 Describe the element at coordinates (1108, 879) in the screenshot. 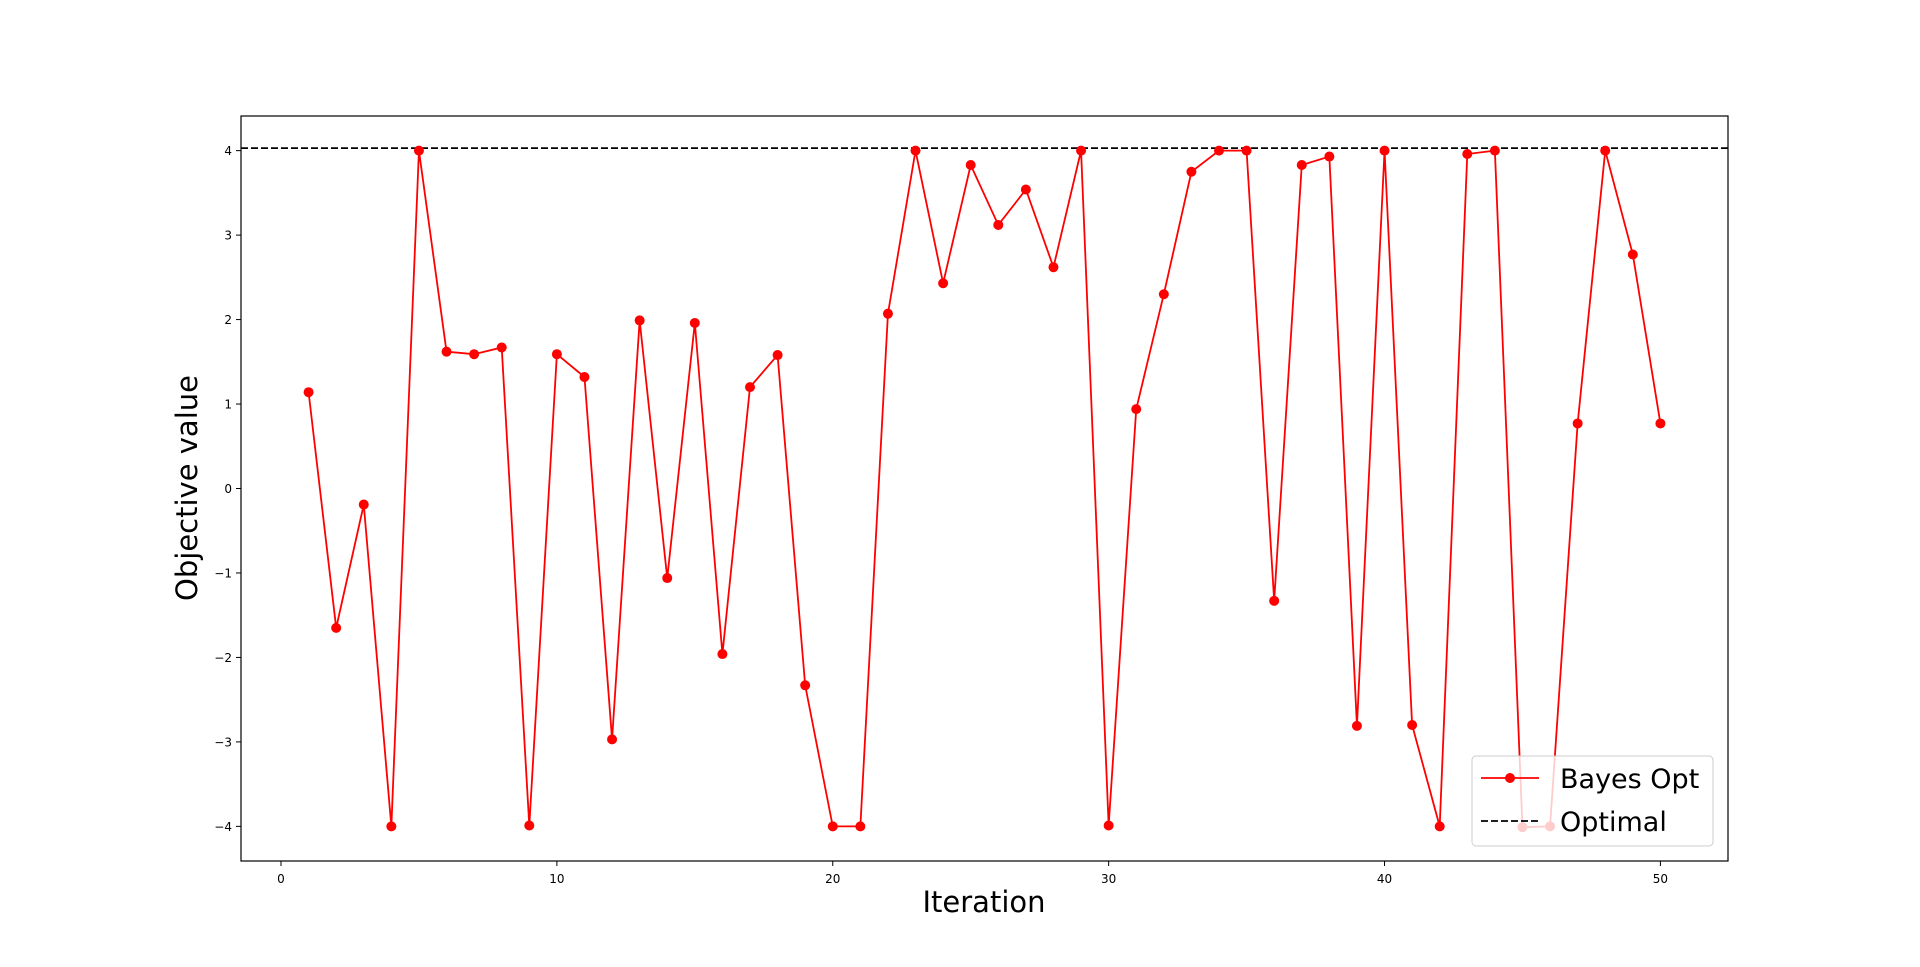

I see `x-tick-label: 30` at that location.